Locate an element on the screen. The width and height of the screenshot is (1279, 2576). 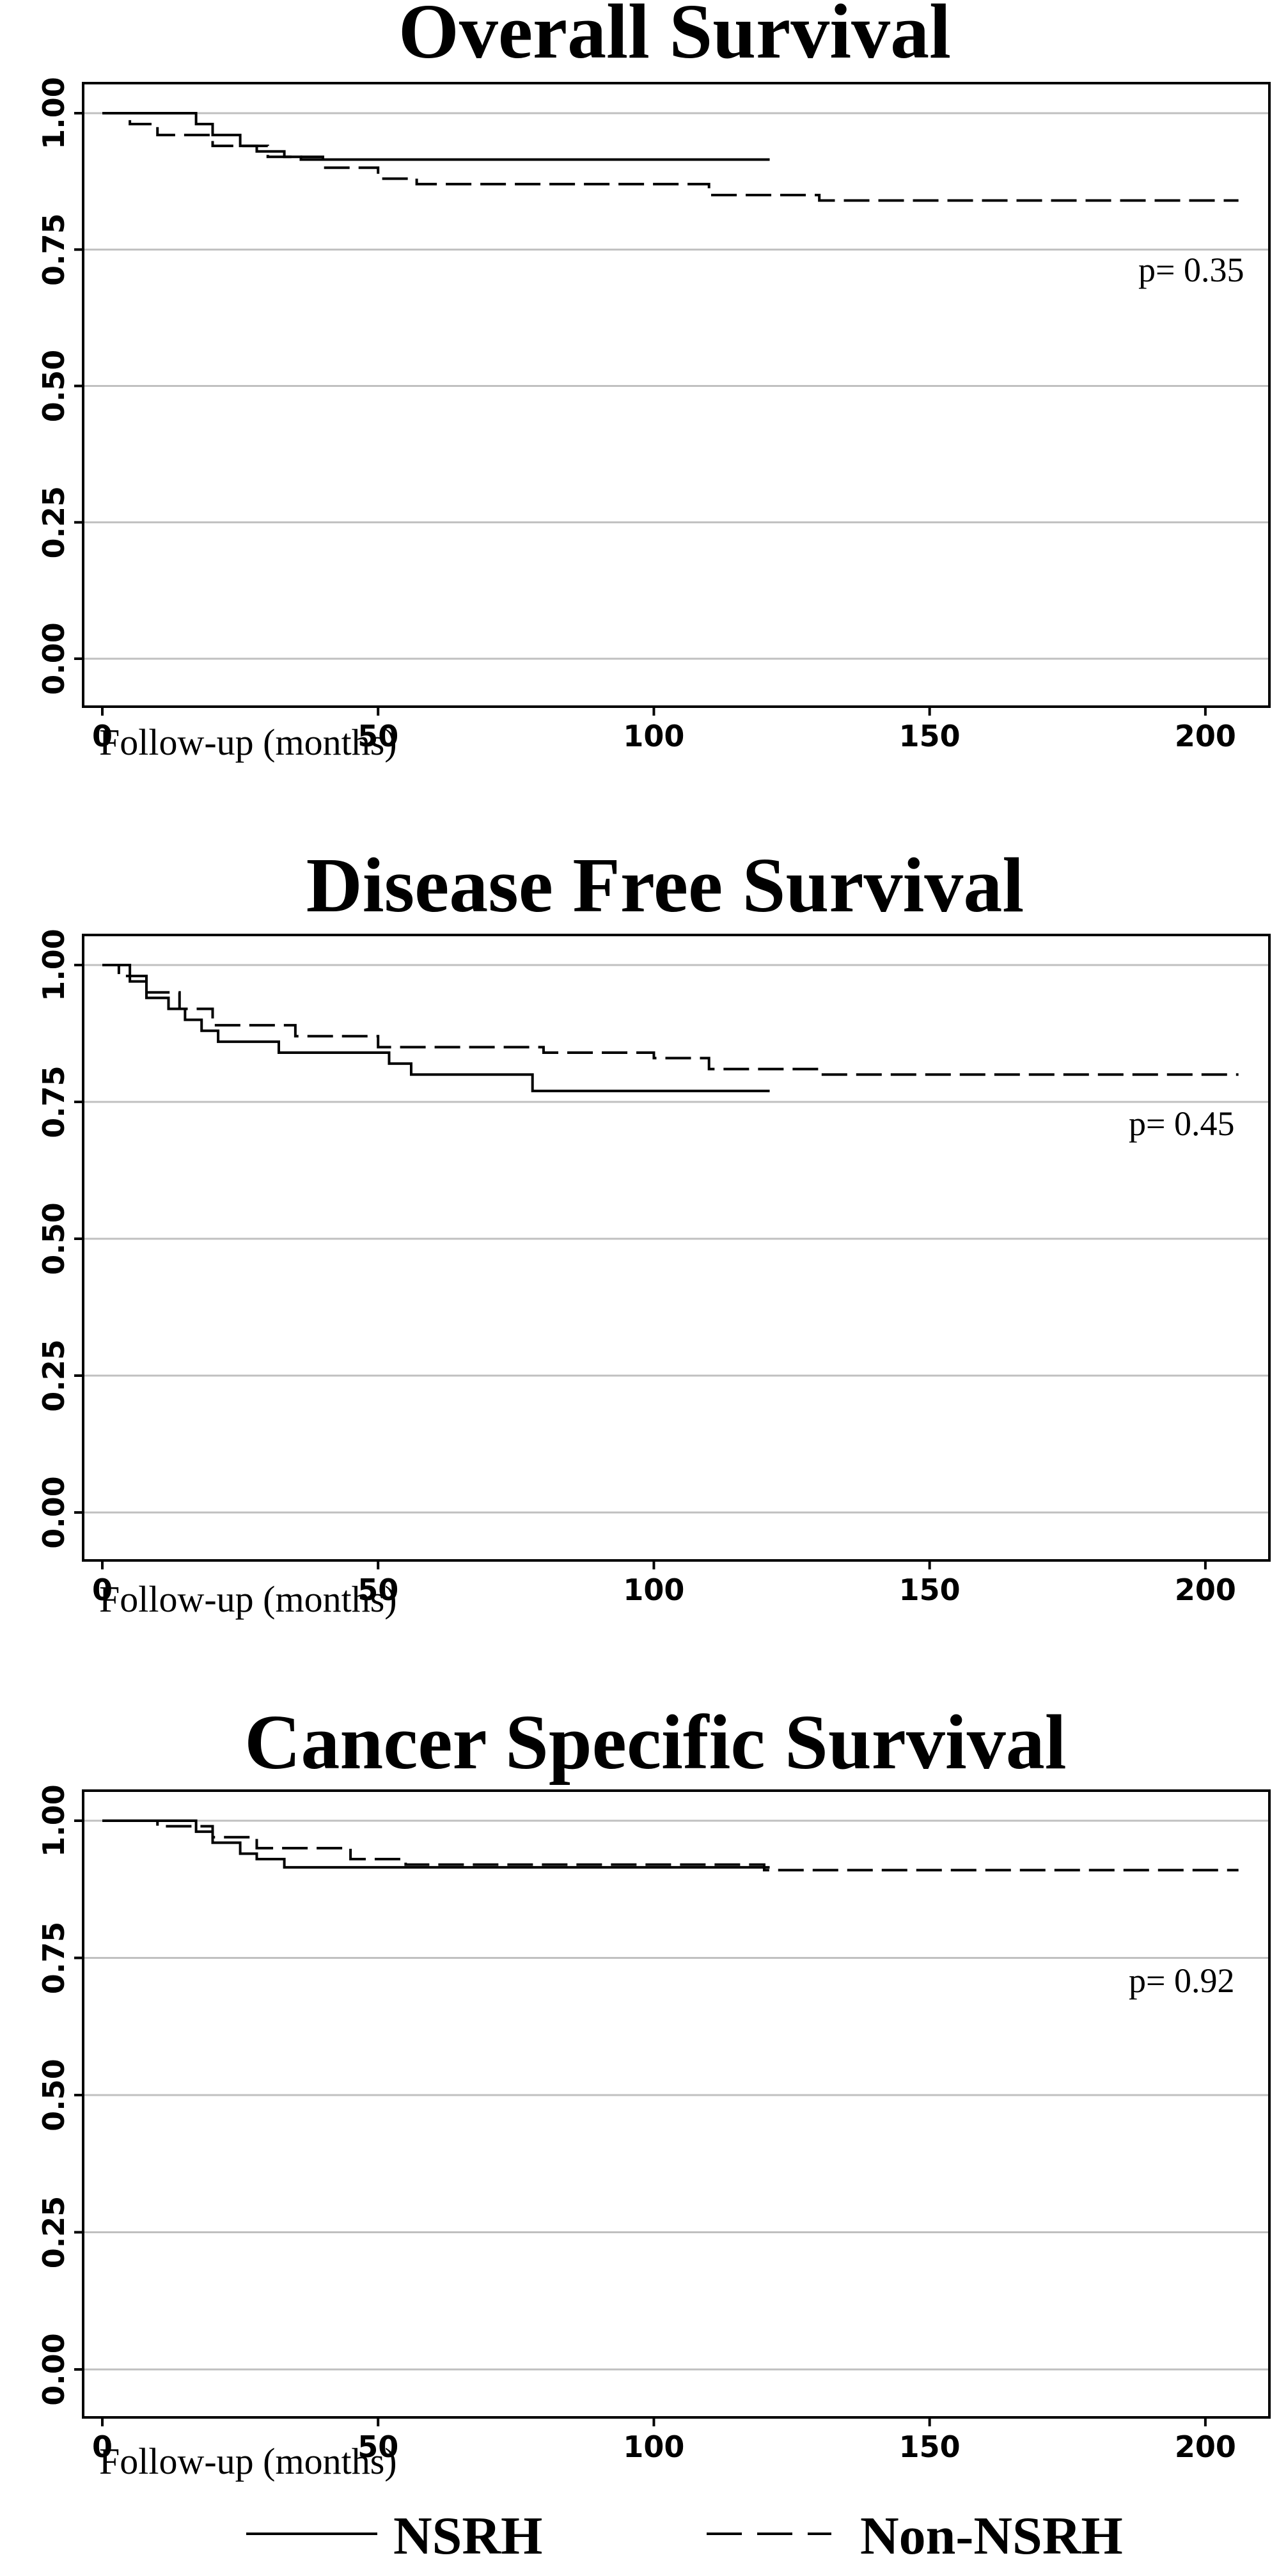
chart-title: Cancer Specific Survival is located at coordinates (655, 1742).